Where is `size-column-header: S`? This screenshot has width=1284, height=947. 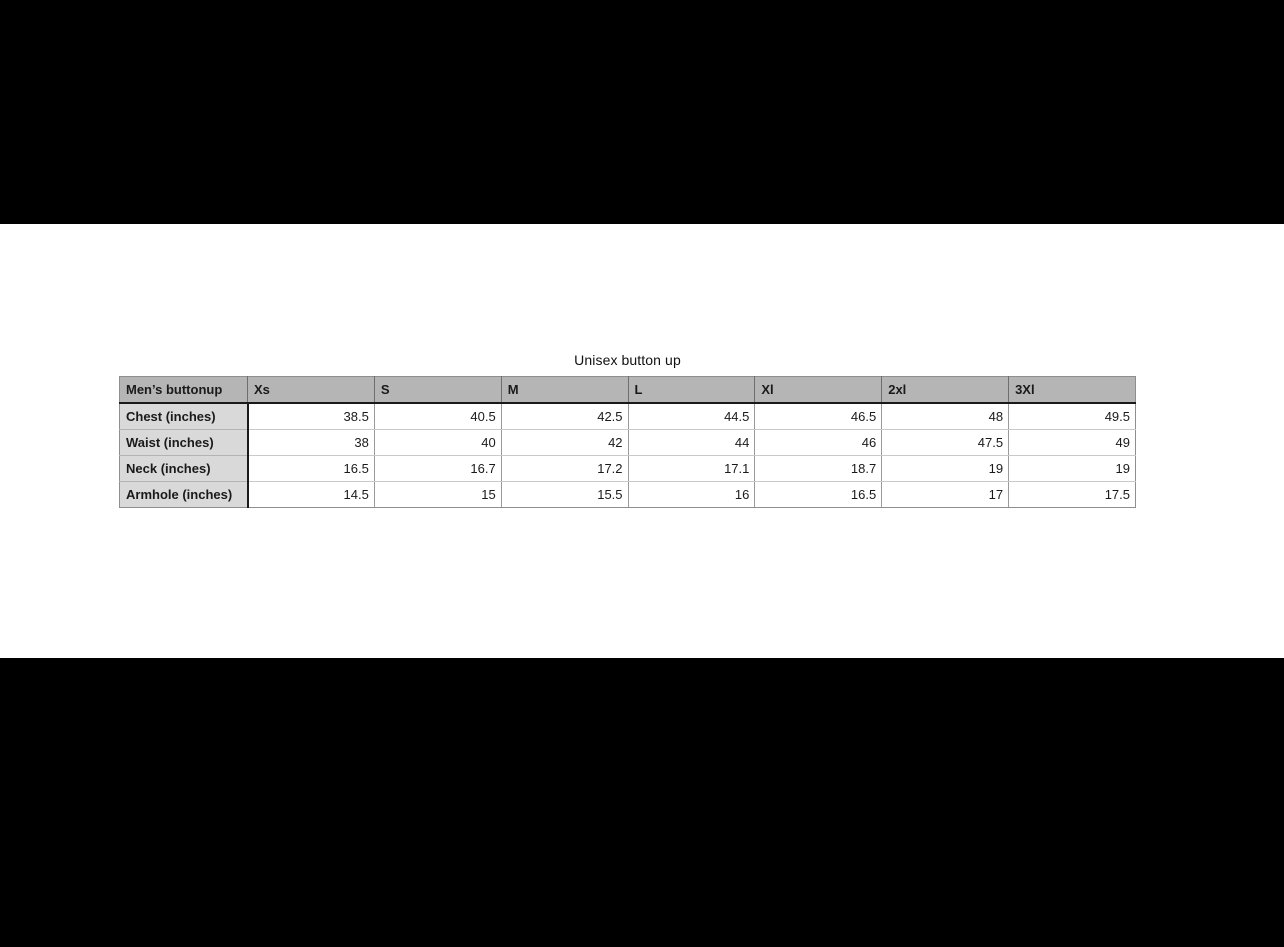
size-column-header: S is located at coordinates (438, 390).